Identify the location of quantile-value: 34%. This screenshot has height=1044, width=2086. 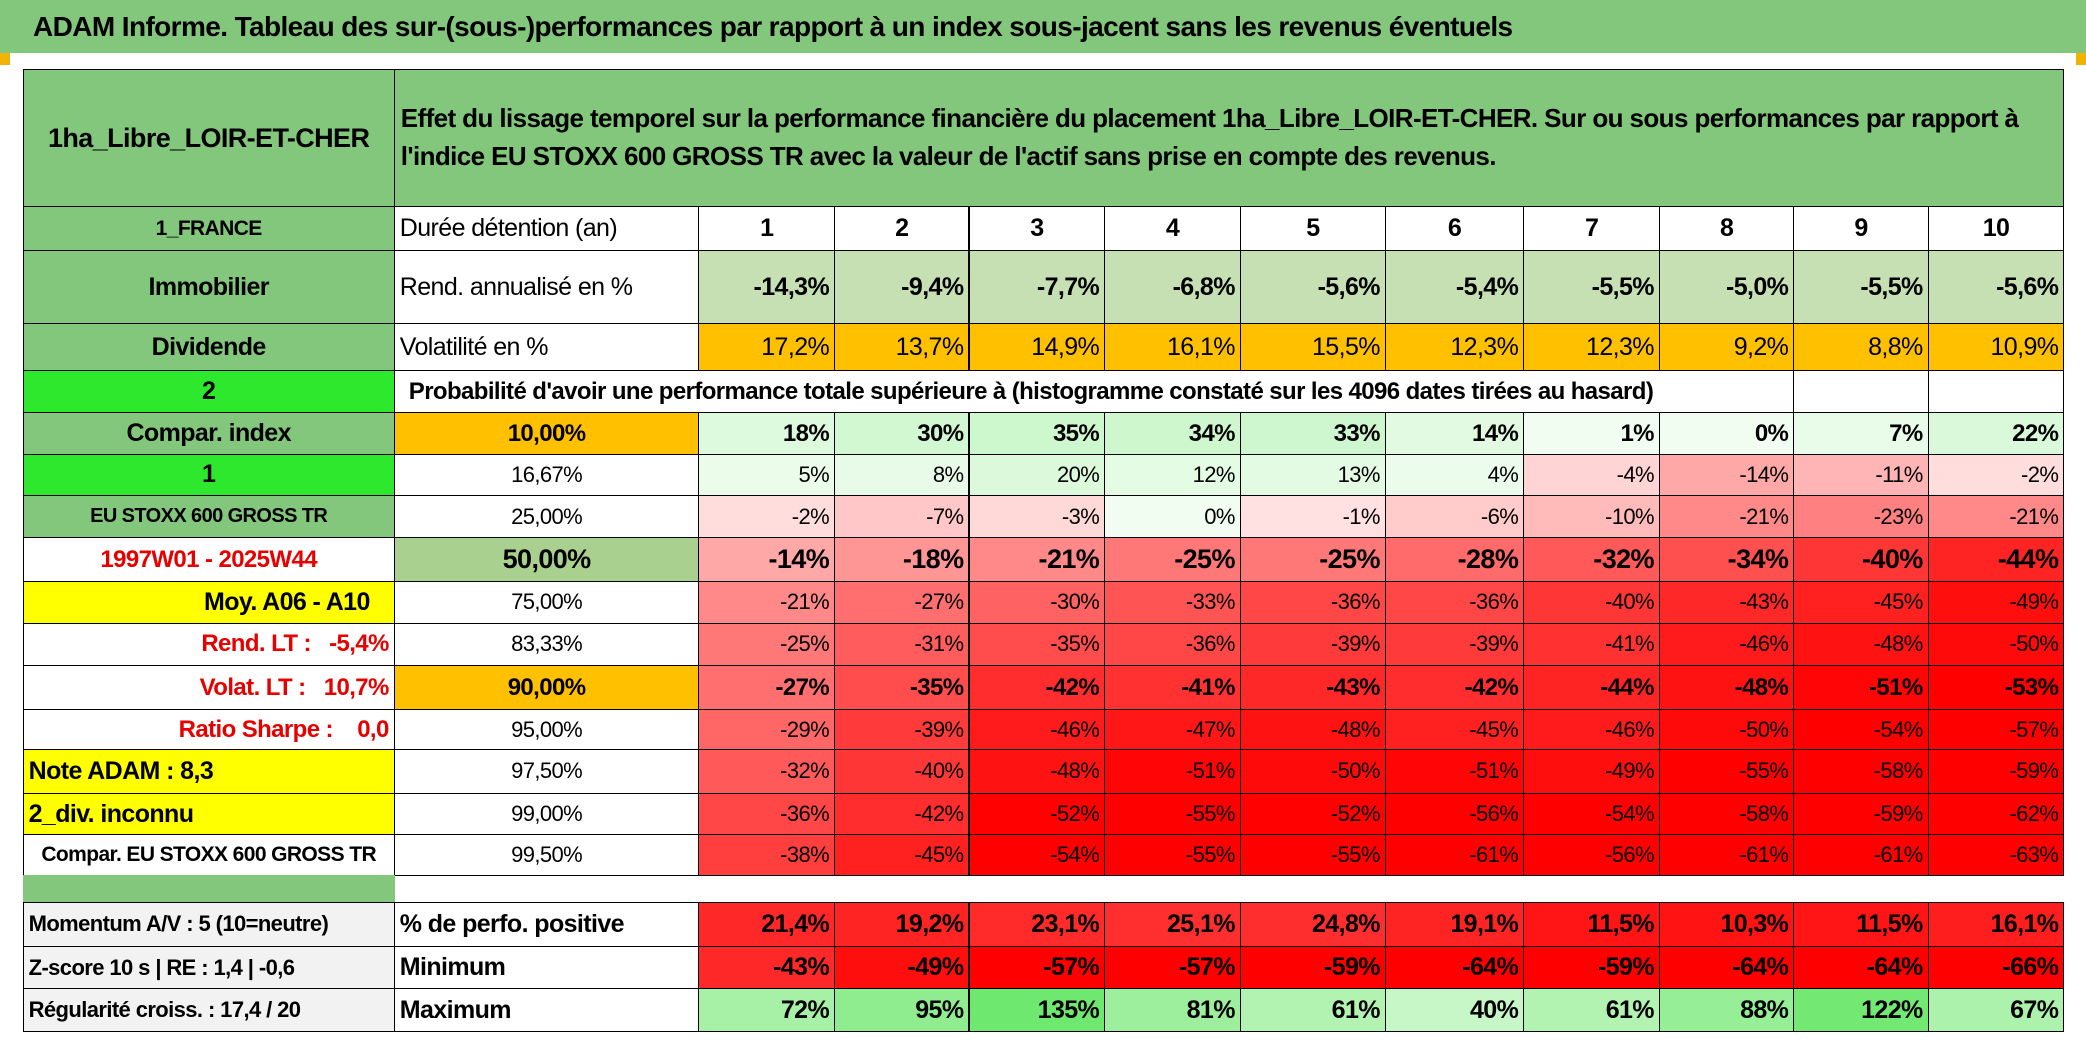
(1172, 433).